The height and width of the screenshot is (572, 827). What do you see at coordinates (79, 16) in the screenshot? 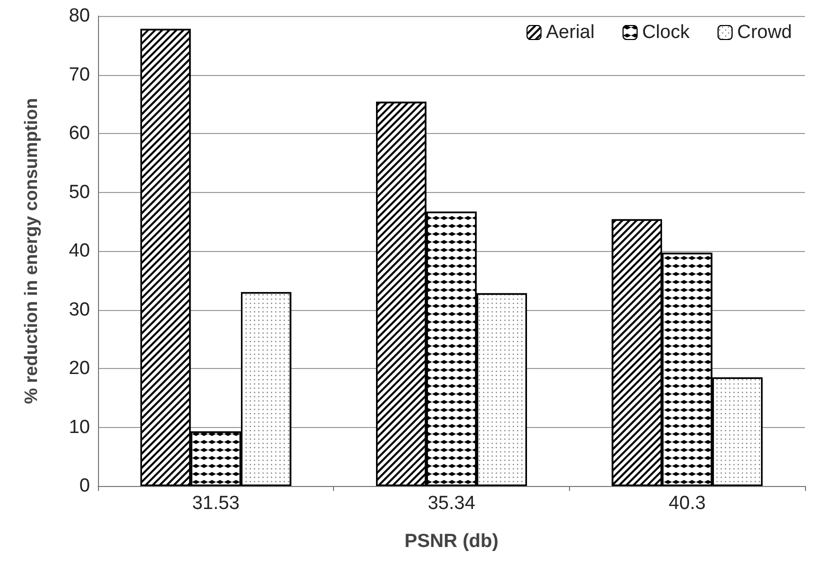
I see `y-tick-label: 80` at bounding box center [79, 16].